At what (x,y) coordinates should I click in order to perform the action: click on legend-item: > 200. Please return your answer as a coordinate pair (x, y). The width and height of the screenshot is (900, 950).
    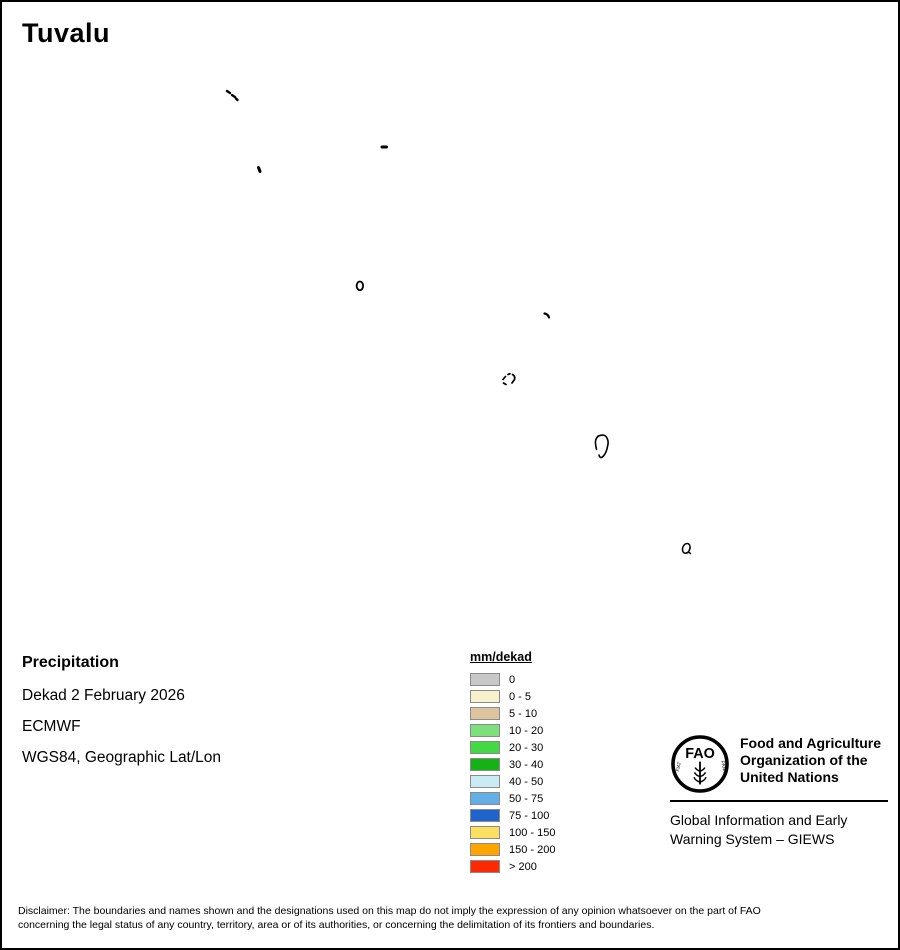
    Looking at the image, I should click on (512, 866).